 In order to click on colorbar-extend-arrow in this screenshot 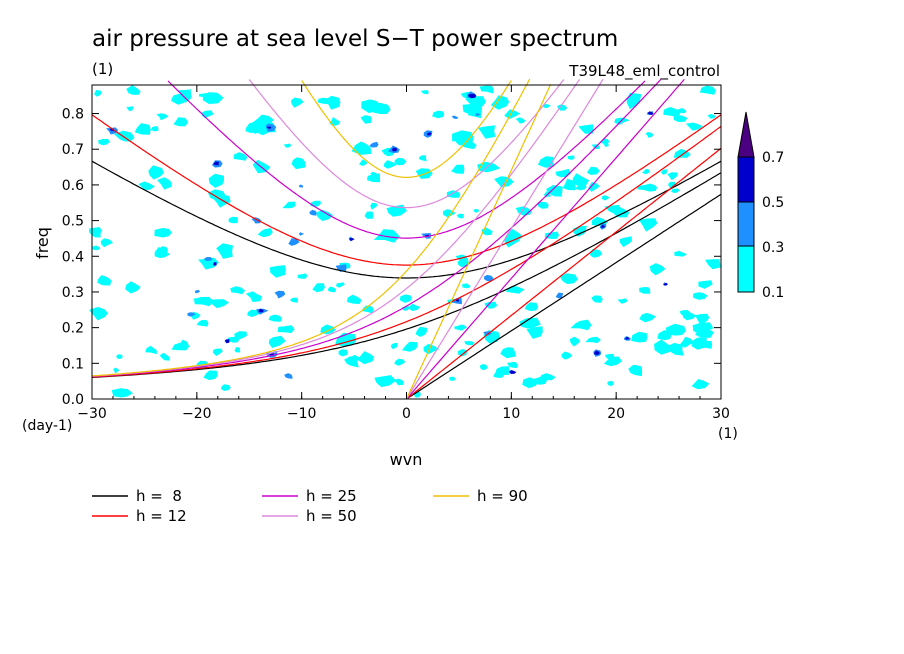, I will do `click(746, 134)`.